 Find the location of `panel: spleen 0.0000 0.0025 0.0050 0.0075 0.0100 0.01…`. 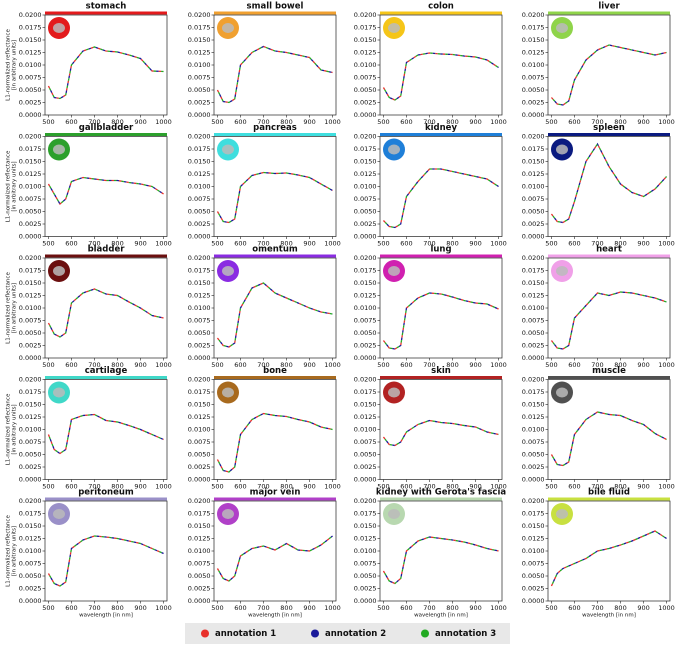

panel: spleen 0.0000 0.0025 0.0050 0.0075 0.0100 0.01… is located at coordinates (598, 185).